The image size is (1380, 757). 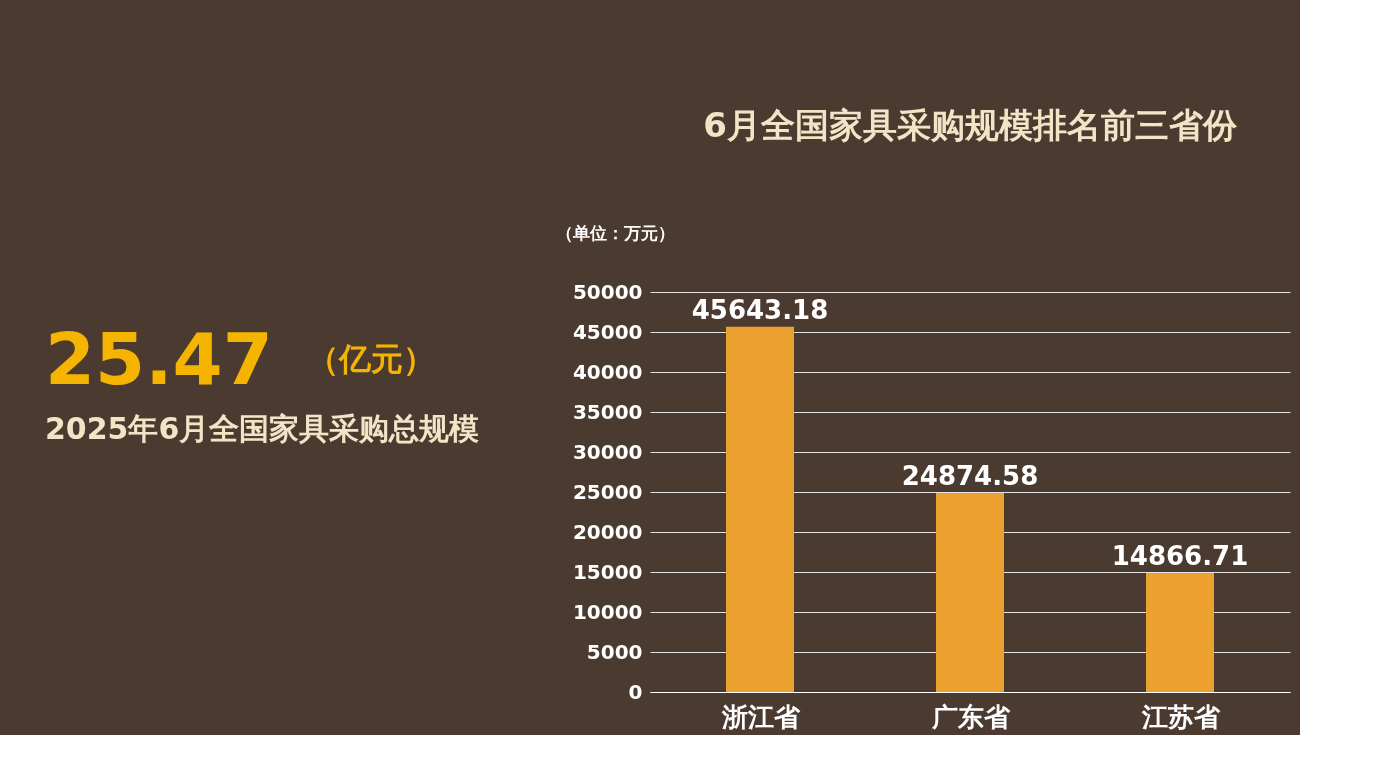 I want to click on text: 2025年6月全国家具采购总规模, so click(x=262, y=428).